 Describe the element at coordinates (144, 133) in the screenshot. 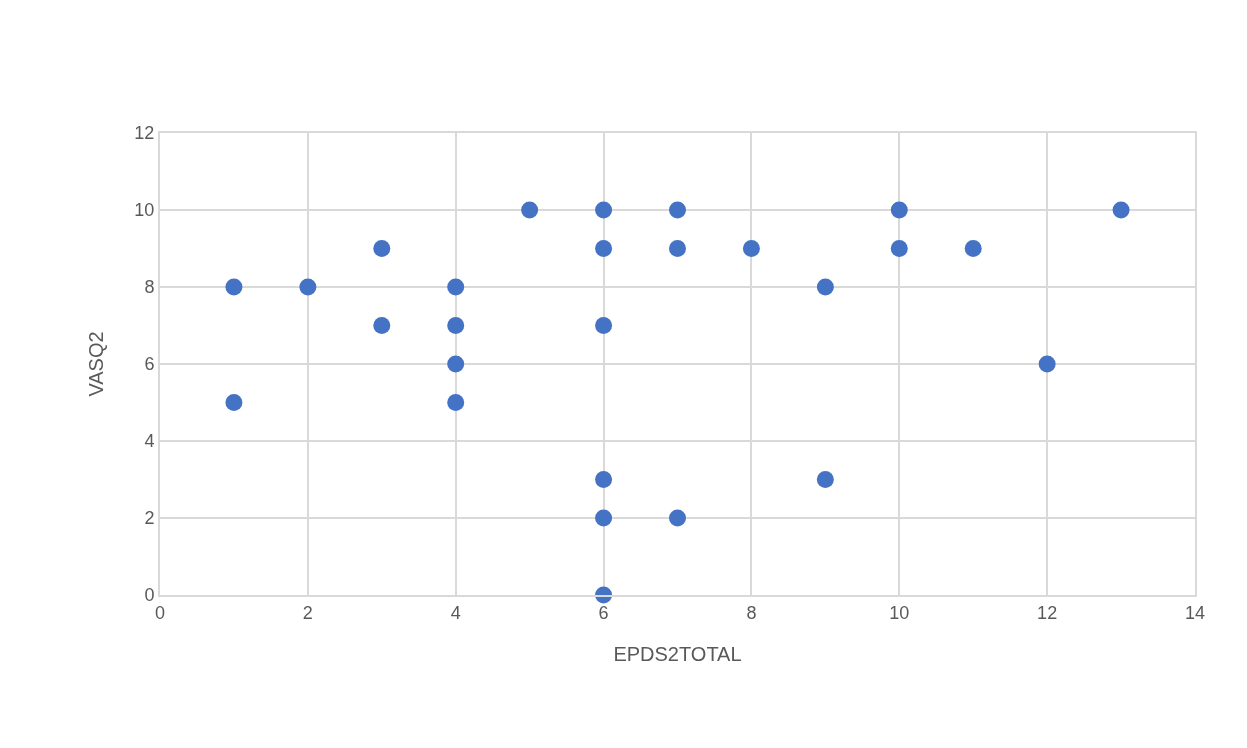

I see `y-tick-label: 12` at that location.